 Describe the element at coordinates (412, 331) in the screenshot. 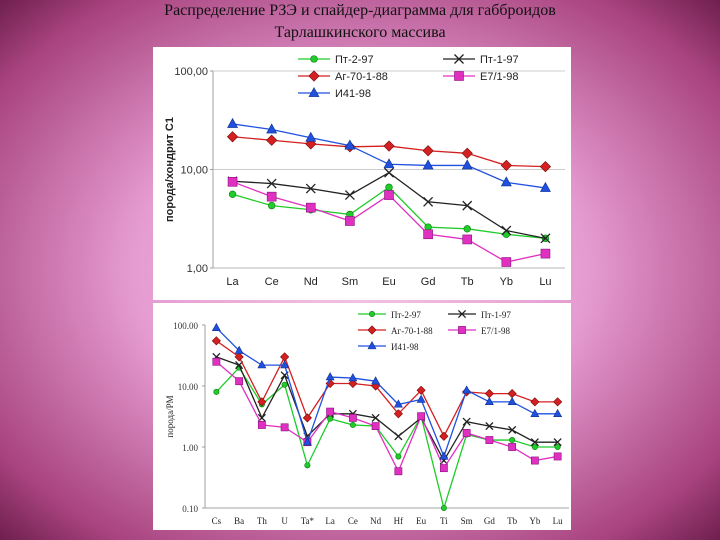

I see `legend-label: Аг-70-1-88` at that location.